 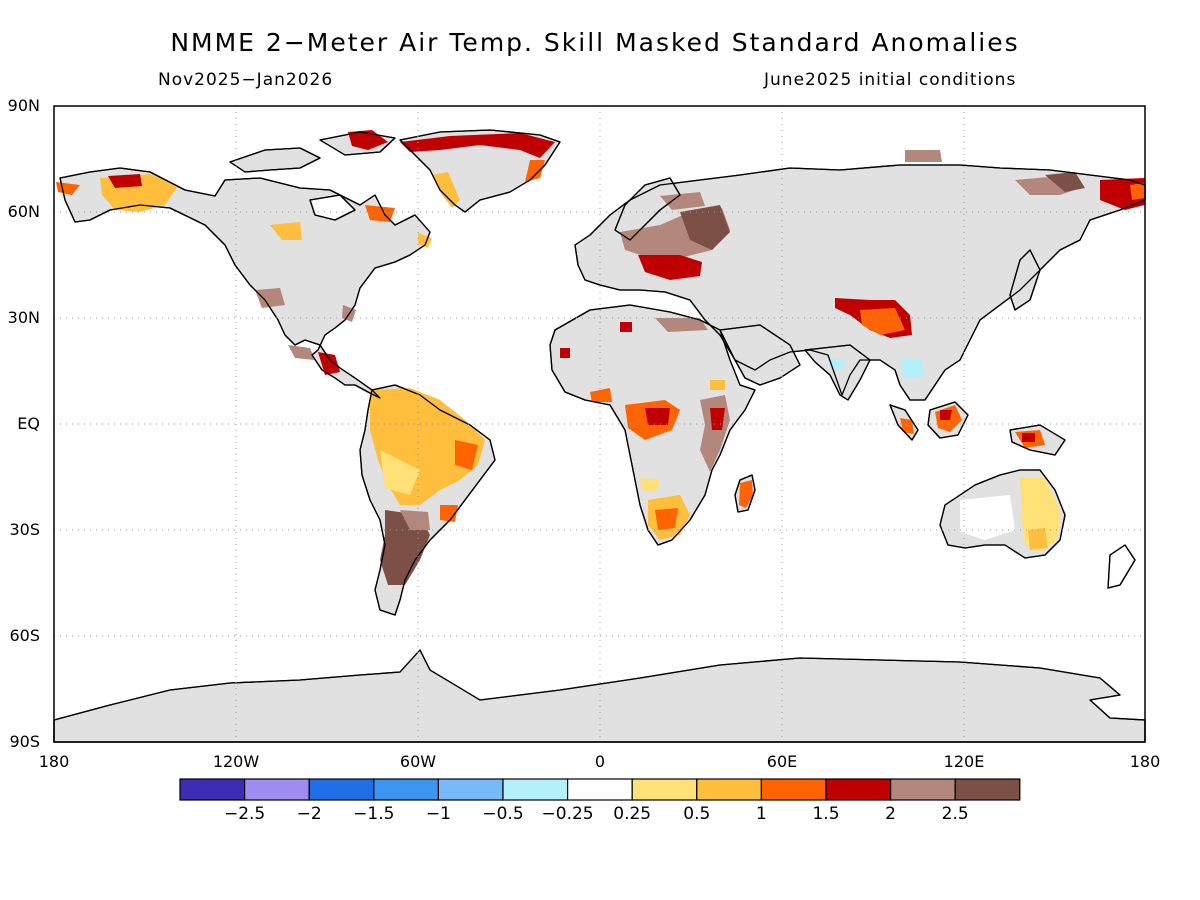 I want to click on initial-conditions: June2025 initial conditions, so click(x=890, y=80).